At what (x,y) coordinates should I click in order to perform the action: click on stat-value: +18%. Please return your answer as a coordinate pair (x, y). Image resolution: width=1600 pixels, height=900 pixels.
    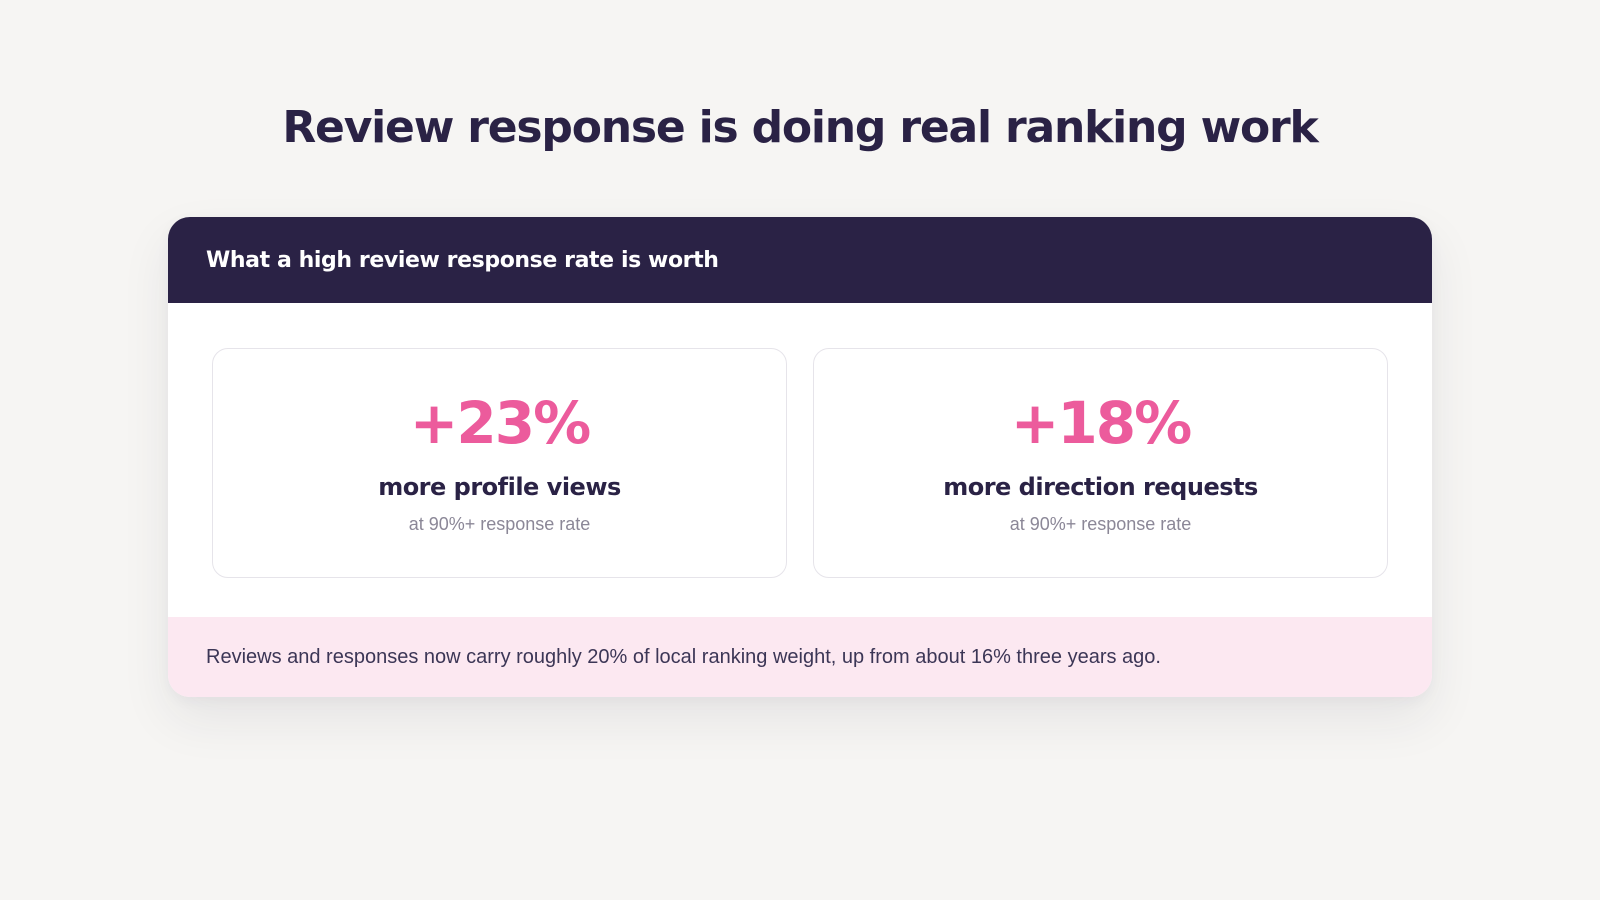
    Looking at the image, I should click on (1101, 423).